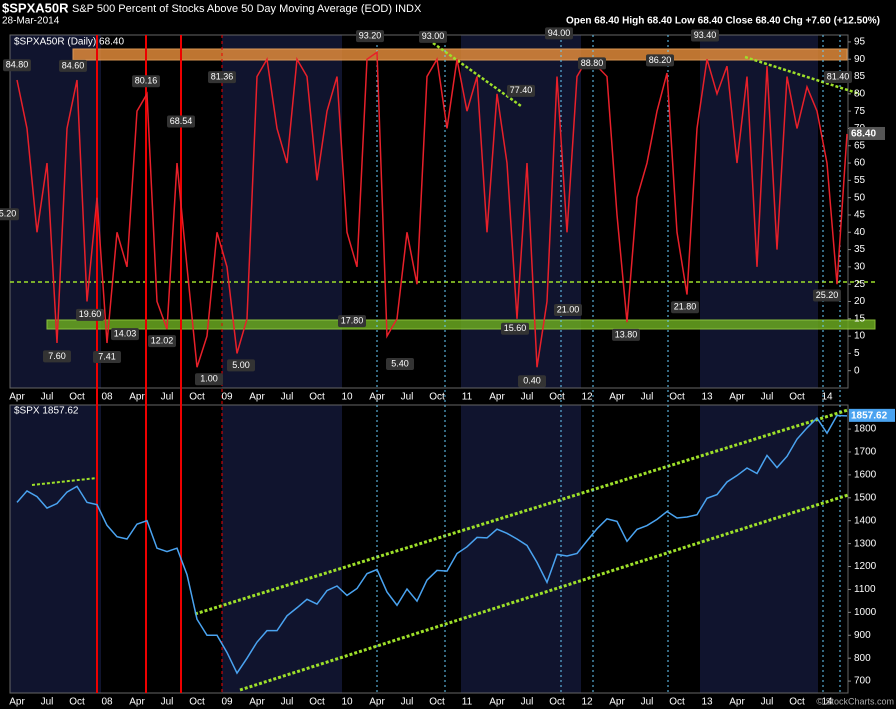  What do you see at coordinates (827, 295) in the screenshot?
I see `annotation: 25.20` at bounding box center [827, 295].